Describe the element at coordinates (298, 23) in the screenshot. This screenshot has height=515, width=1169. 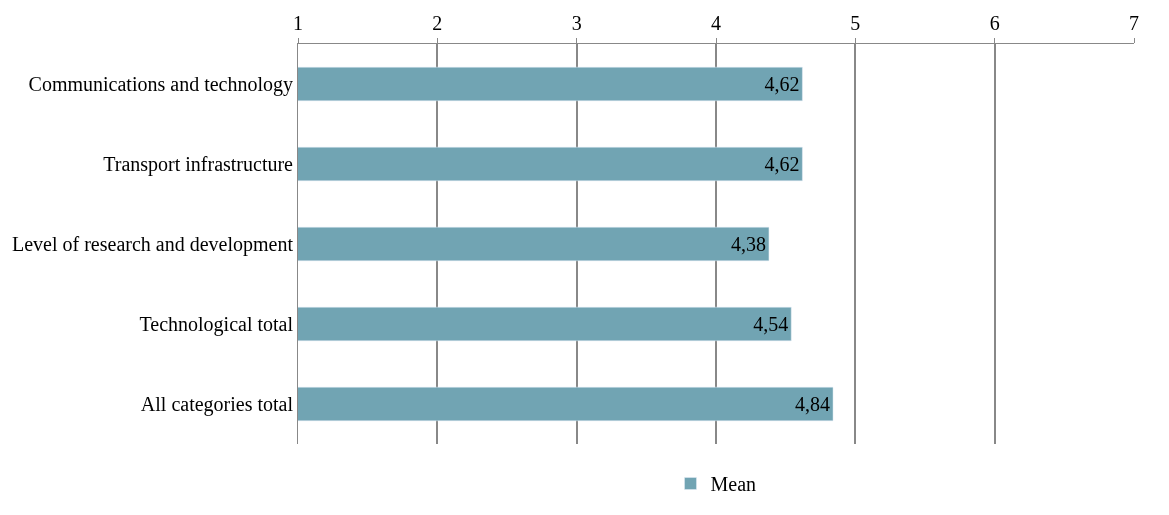
I see `x-tick-label: 1` at that location.